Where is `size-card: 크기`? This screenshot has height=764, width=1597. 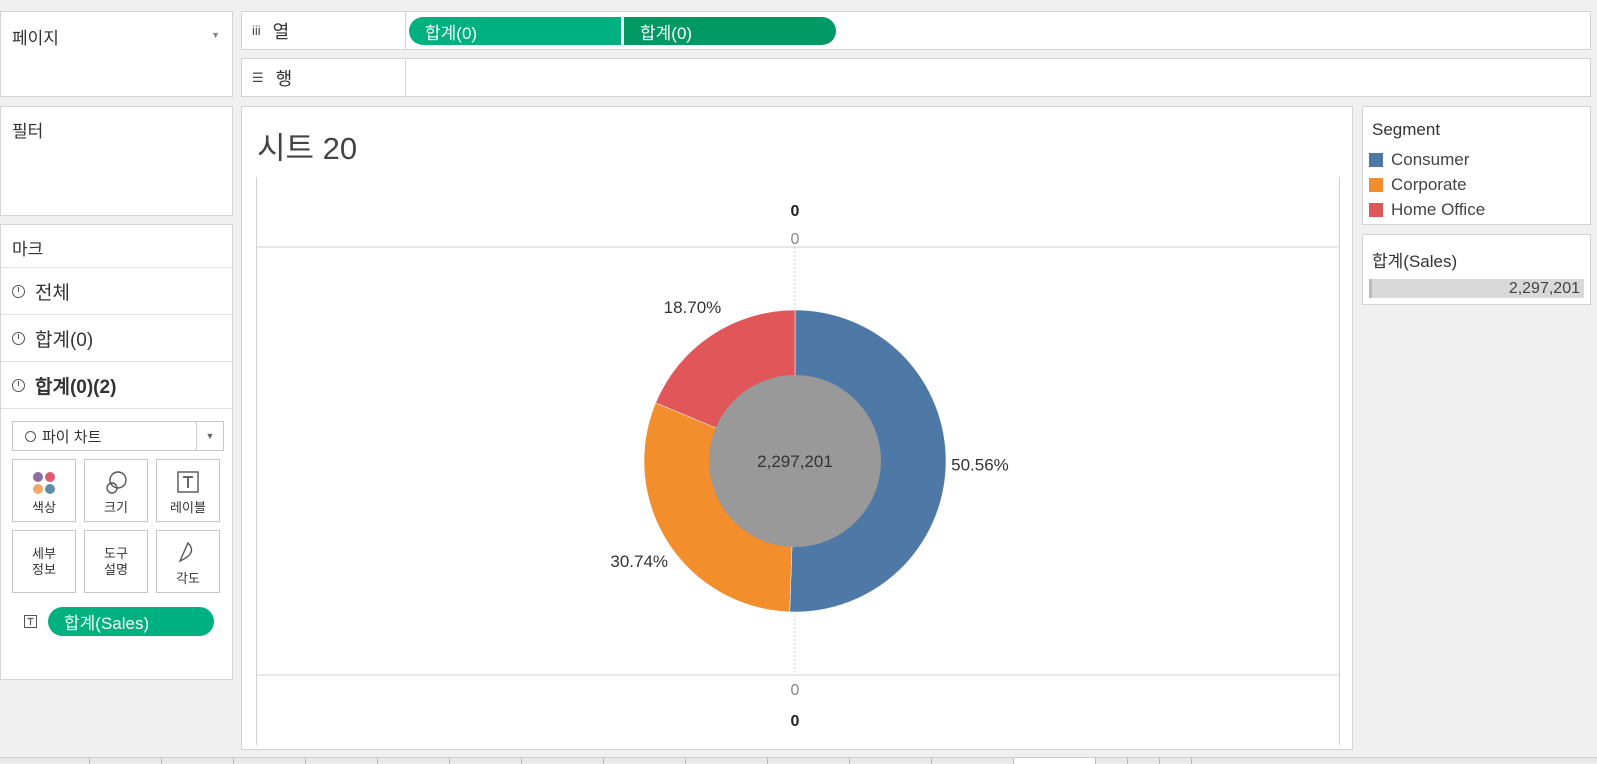 size-card: 크기 is located at coordinates (116, 490).